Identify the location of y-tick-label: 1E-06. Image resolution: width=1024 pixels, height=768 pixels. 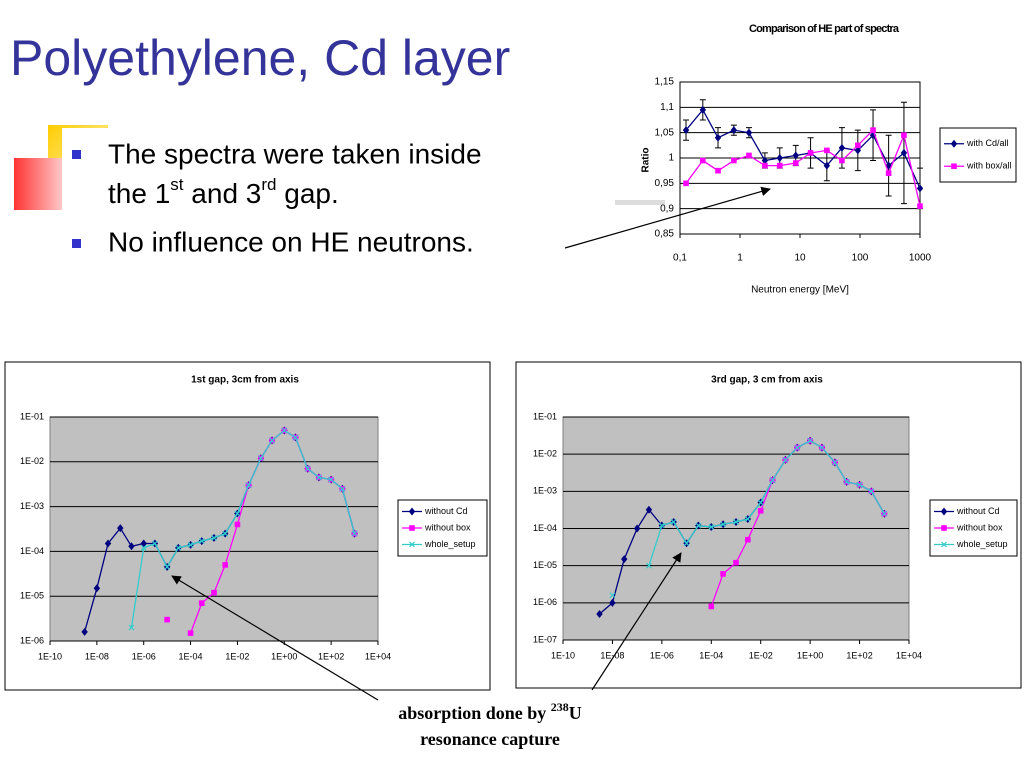
(545, 602).